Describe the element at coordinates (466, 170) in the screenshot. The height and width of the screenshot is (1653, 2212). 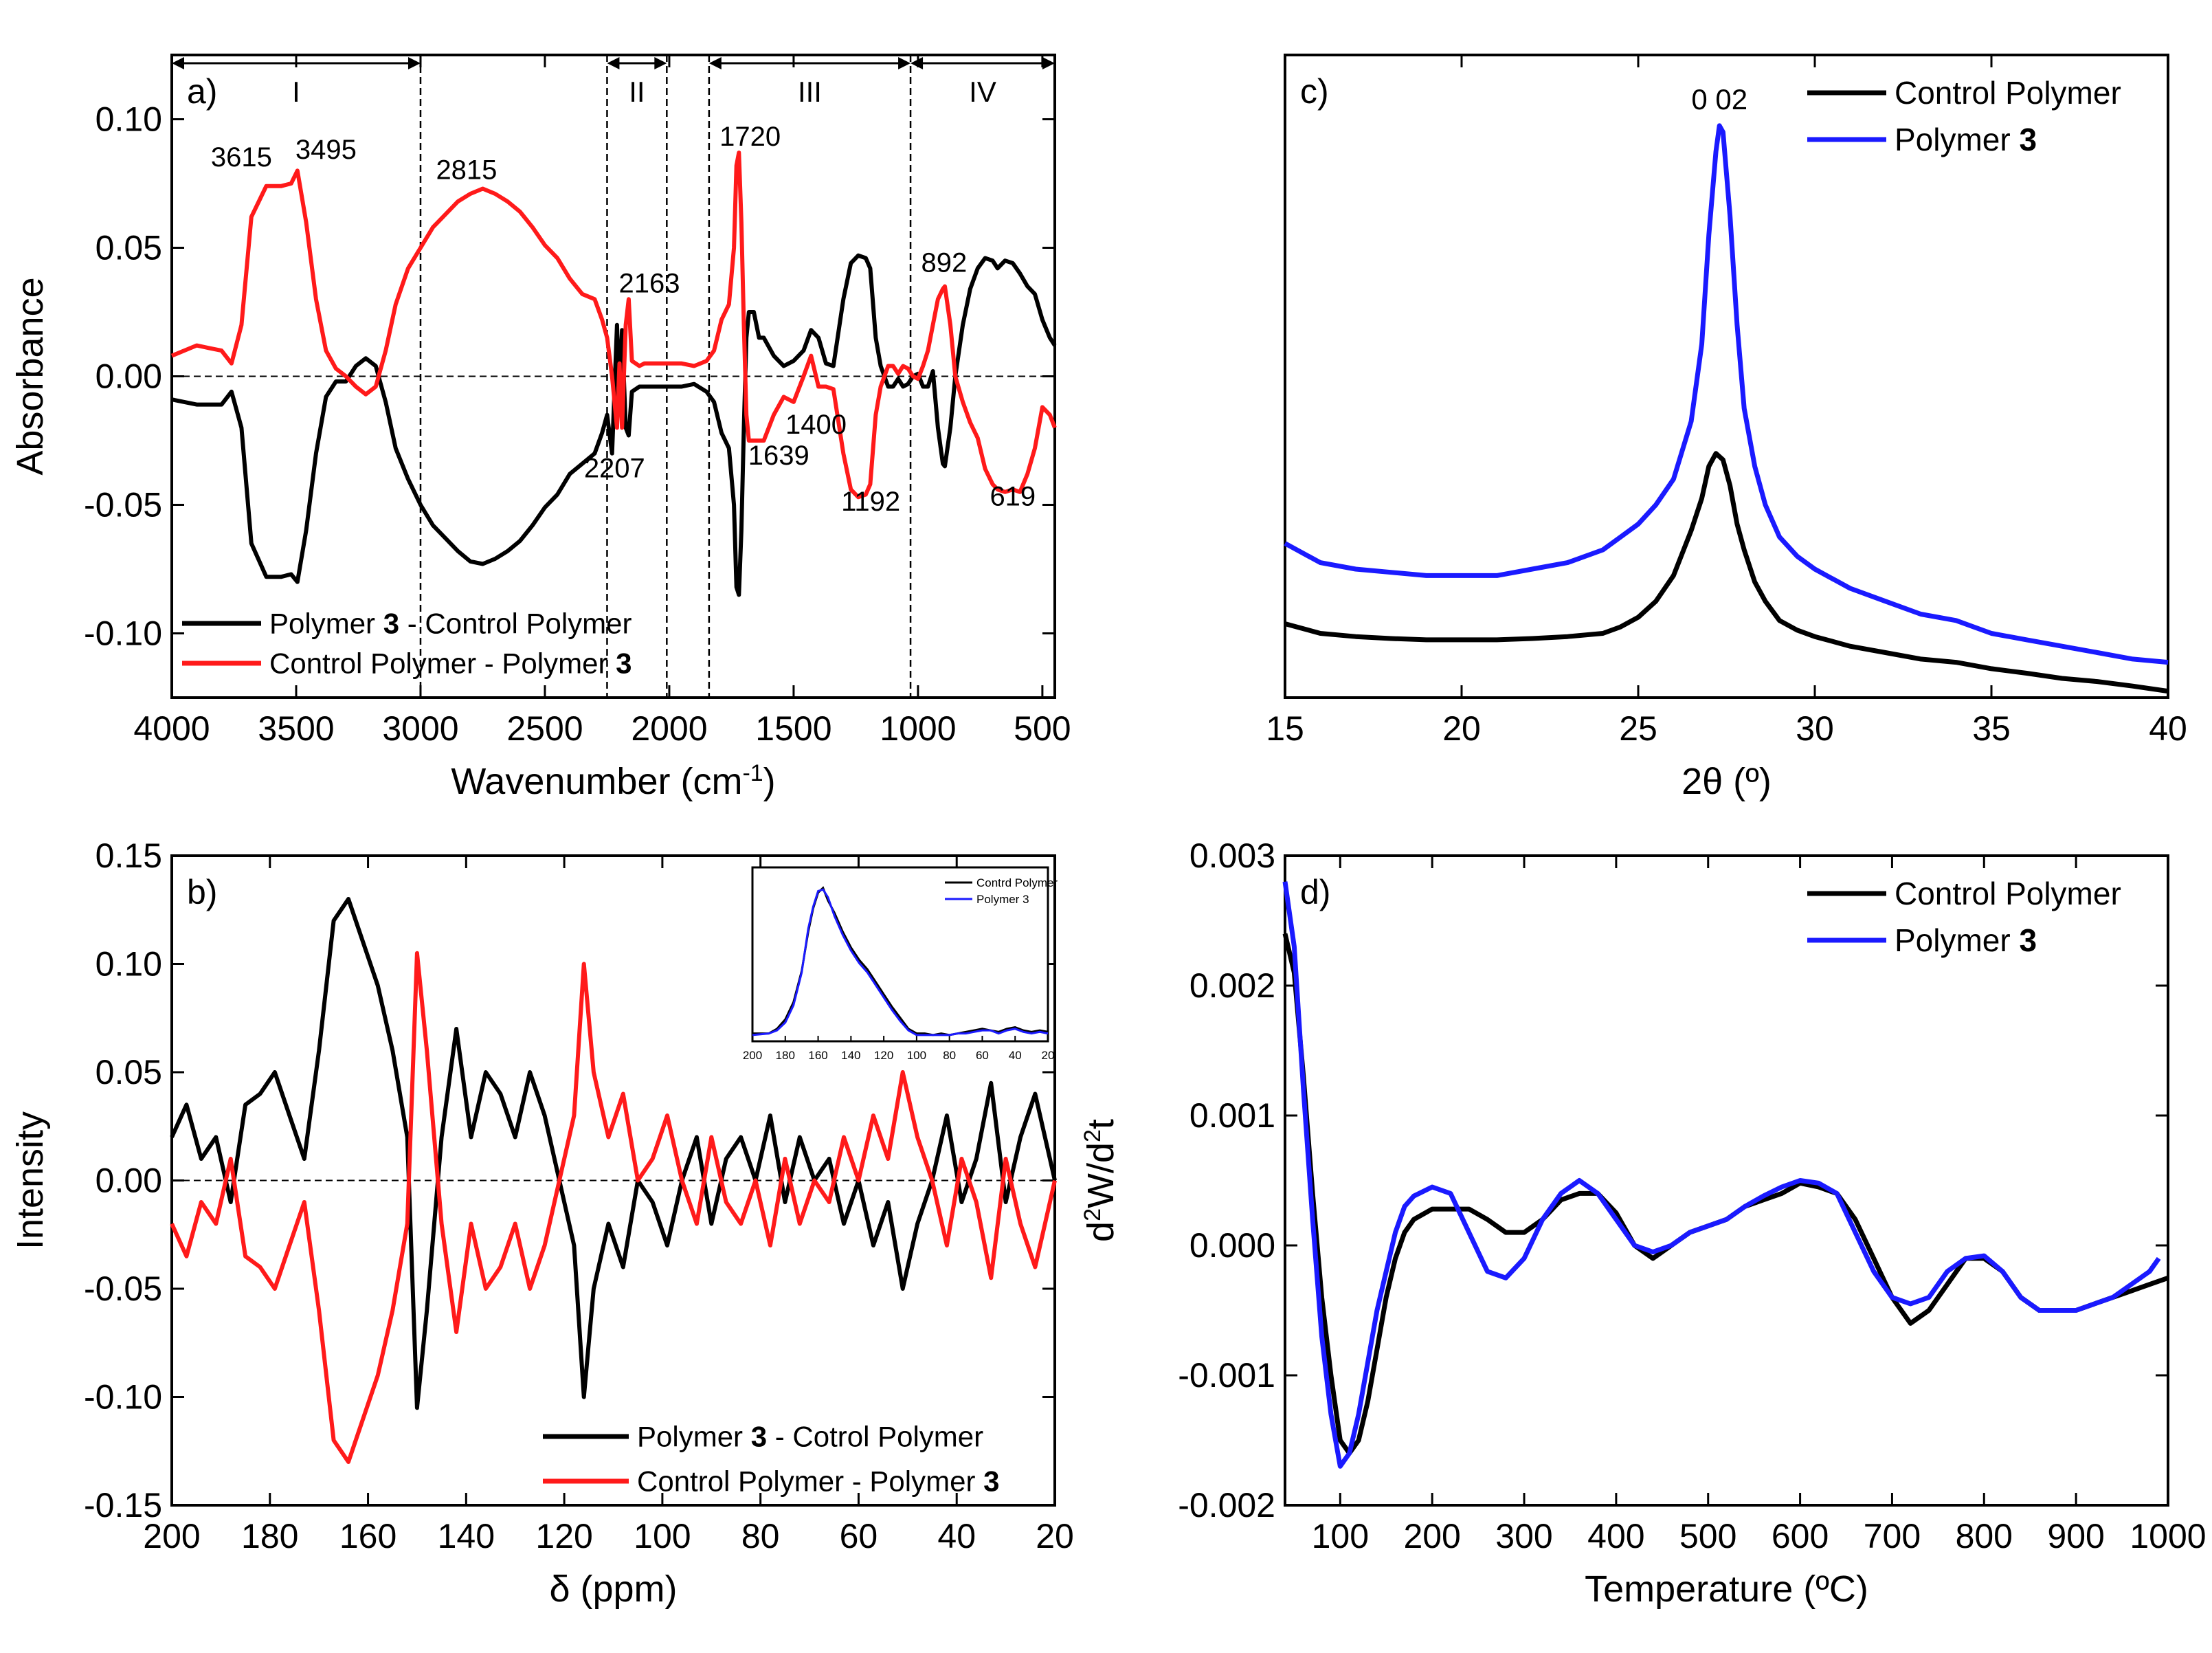
I see `peak-annotation: 2815` at that location.